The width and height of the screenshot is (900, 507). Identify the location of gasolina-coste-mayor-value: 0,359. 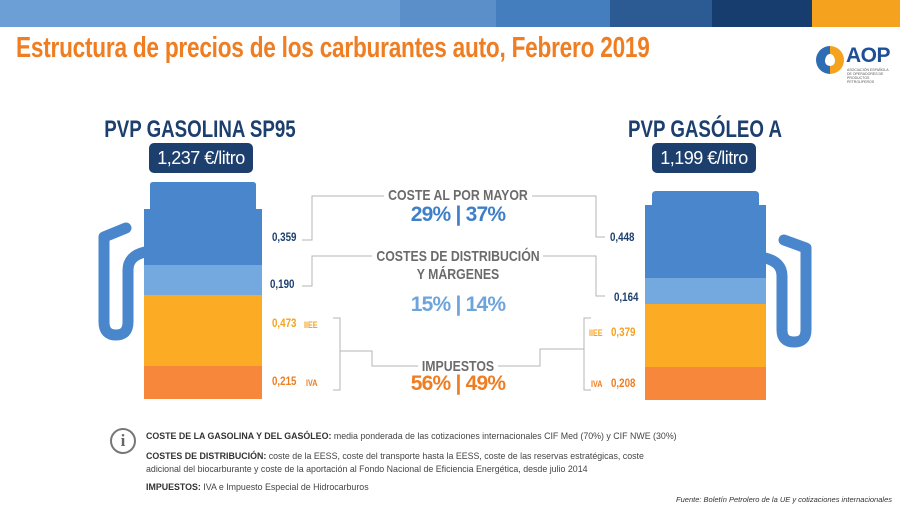
(284, 238).